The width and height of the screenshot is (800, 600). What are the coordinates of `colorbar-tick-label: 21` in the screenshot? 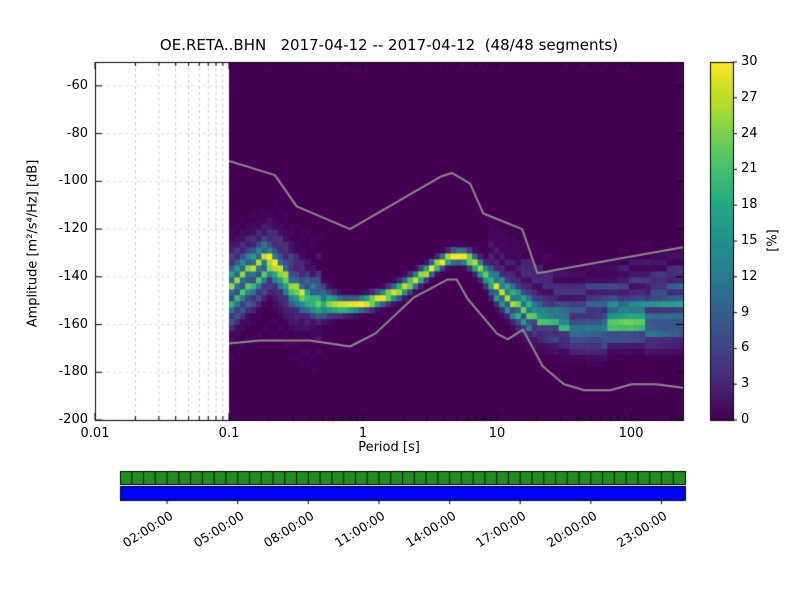 It's located at (749, 169).